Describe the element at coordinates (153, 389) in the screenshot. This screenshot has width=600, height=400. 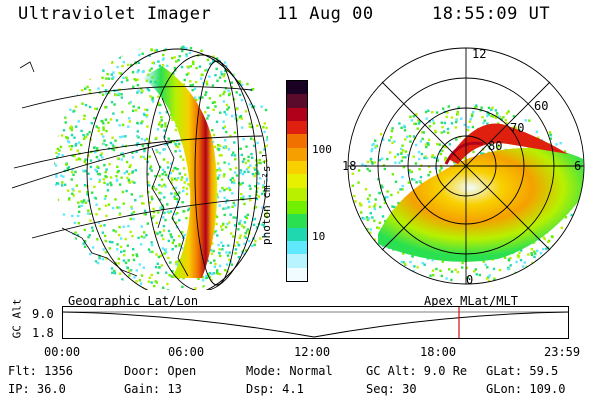
I see `info-gain: Gain: 13` at that location.